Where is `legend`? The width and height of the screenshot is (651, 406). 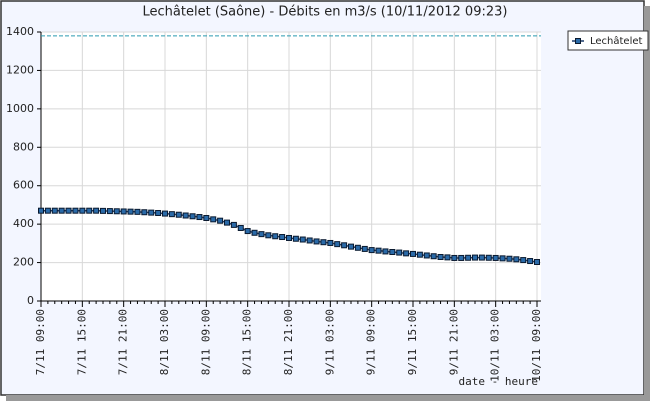
legend is located at coordinates (608, 40).